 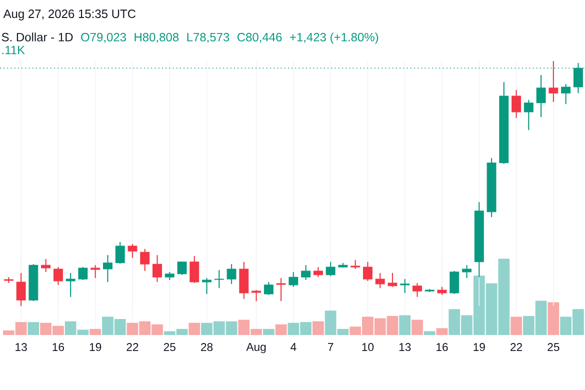 What do you see at coordinates (156, 37) in the screenshot?
I see `text: H80,808` at bounding box center [156, 37].